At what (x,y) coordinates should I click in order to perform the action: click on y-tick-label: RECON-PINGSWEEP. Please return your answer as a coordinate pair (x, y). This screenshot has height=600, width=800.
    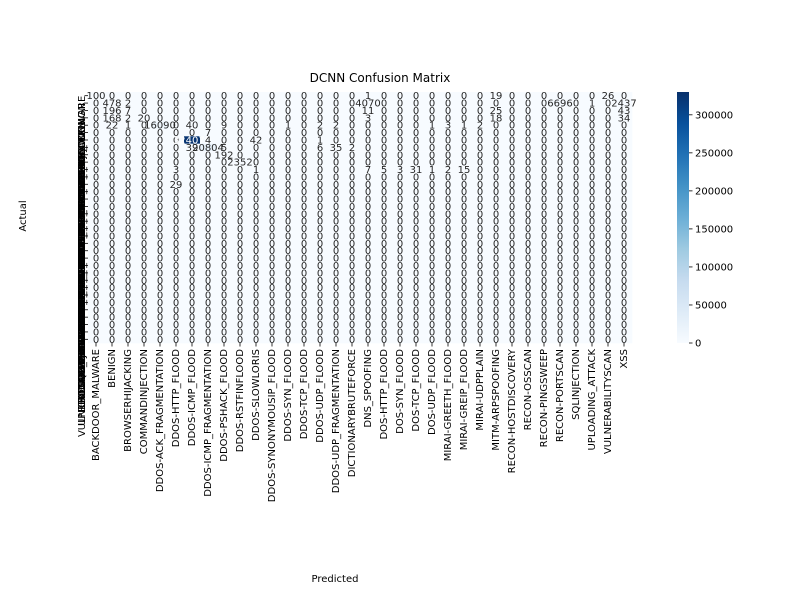
    Looking at the image, I should click on (82, 351).